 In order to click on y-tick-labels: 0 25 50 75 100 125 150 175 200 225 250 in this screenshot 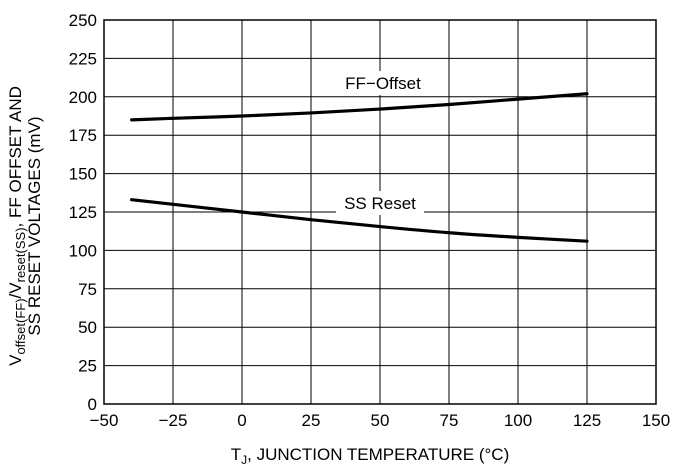, I will do `click(83, 212)`.